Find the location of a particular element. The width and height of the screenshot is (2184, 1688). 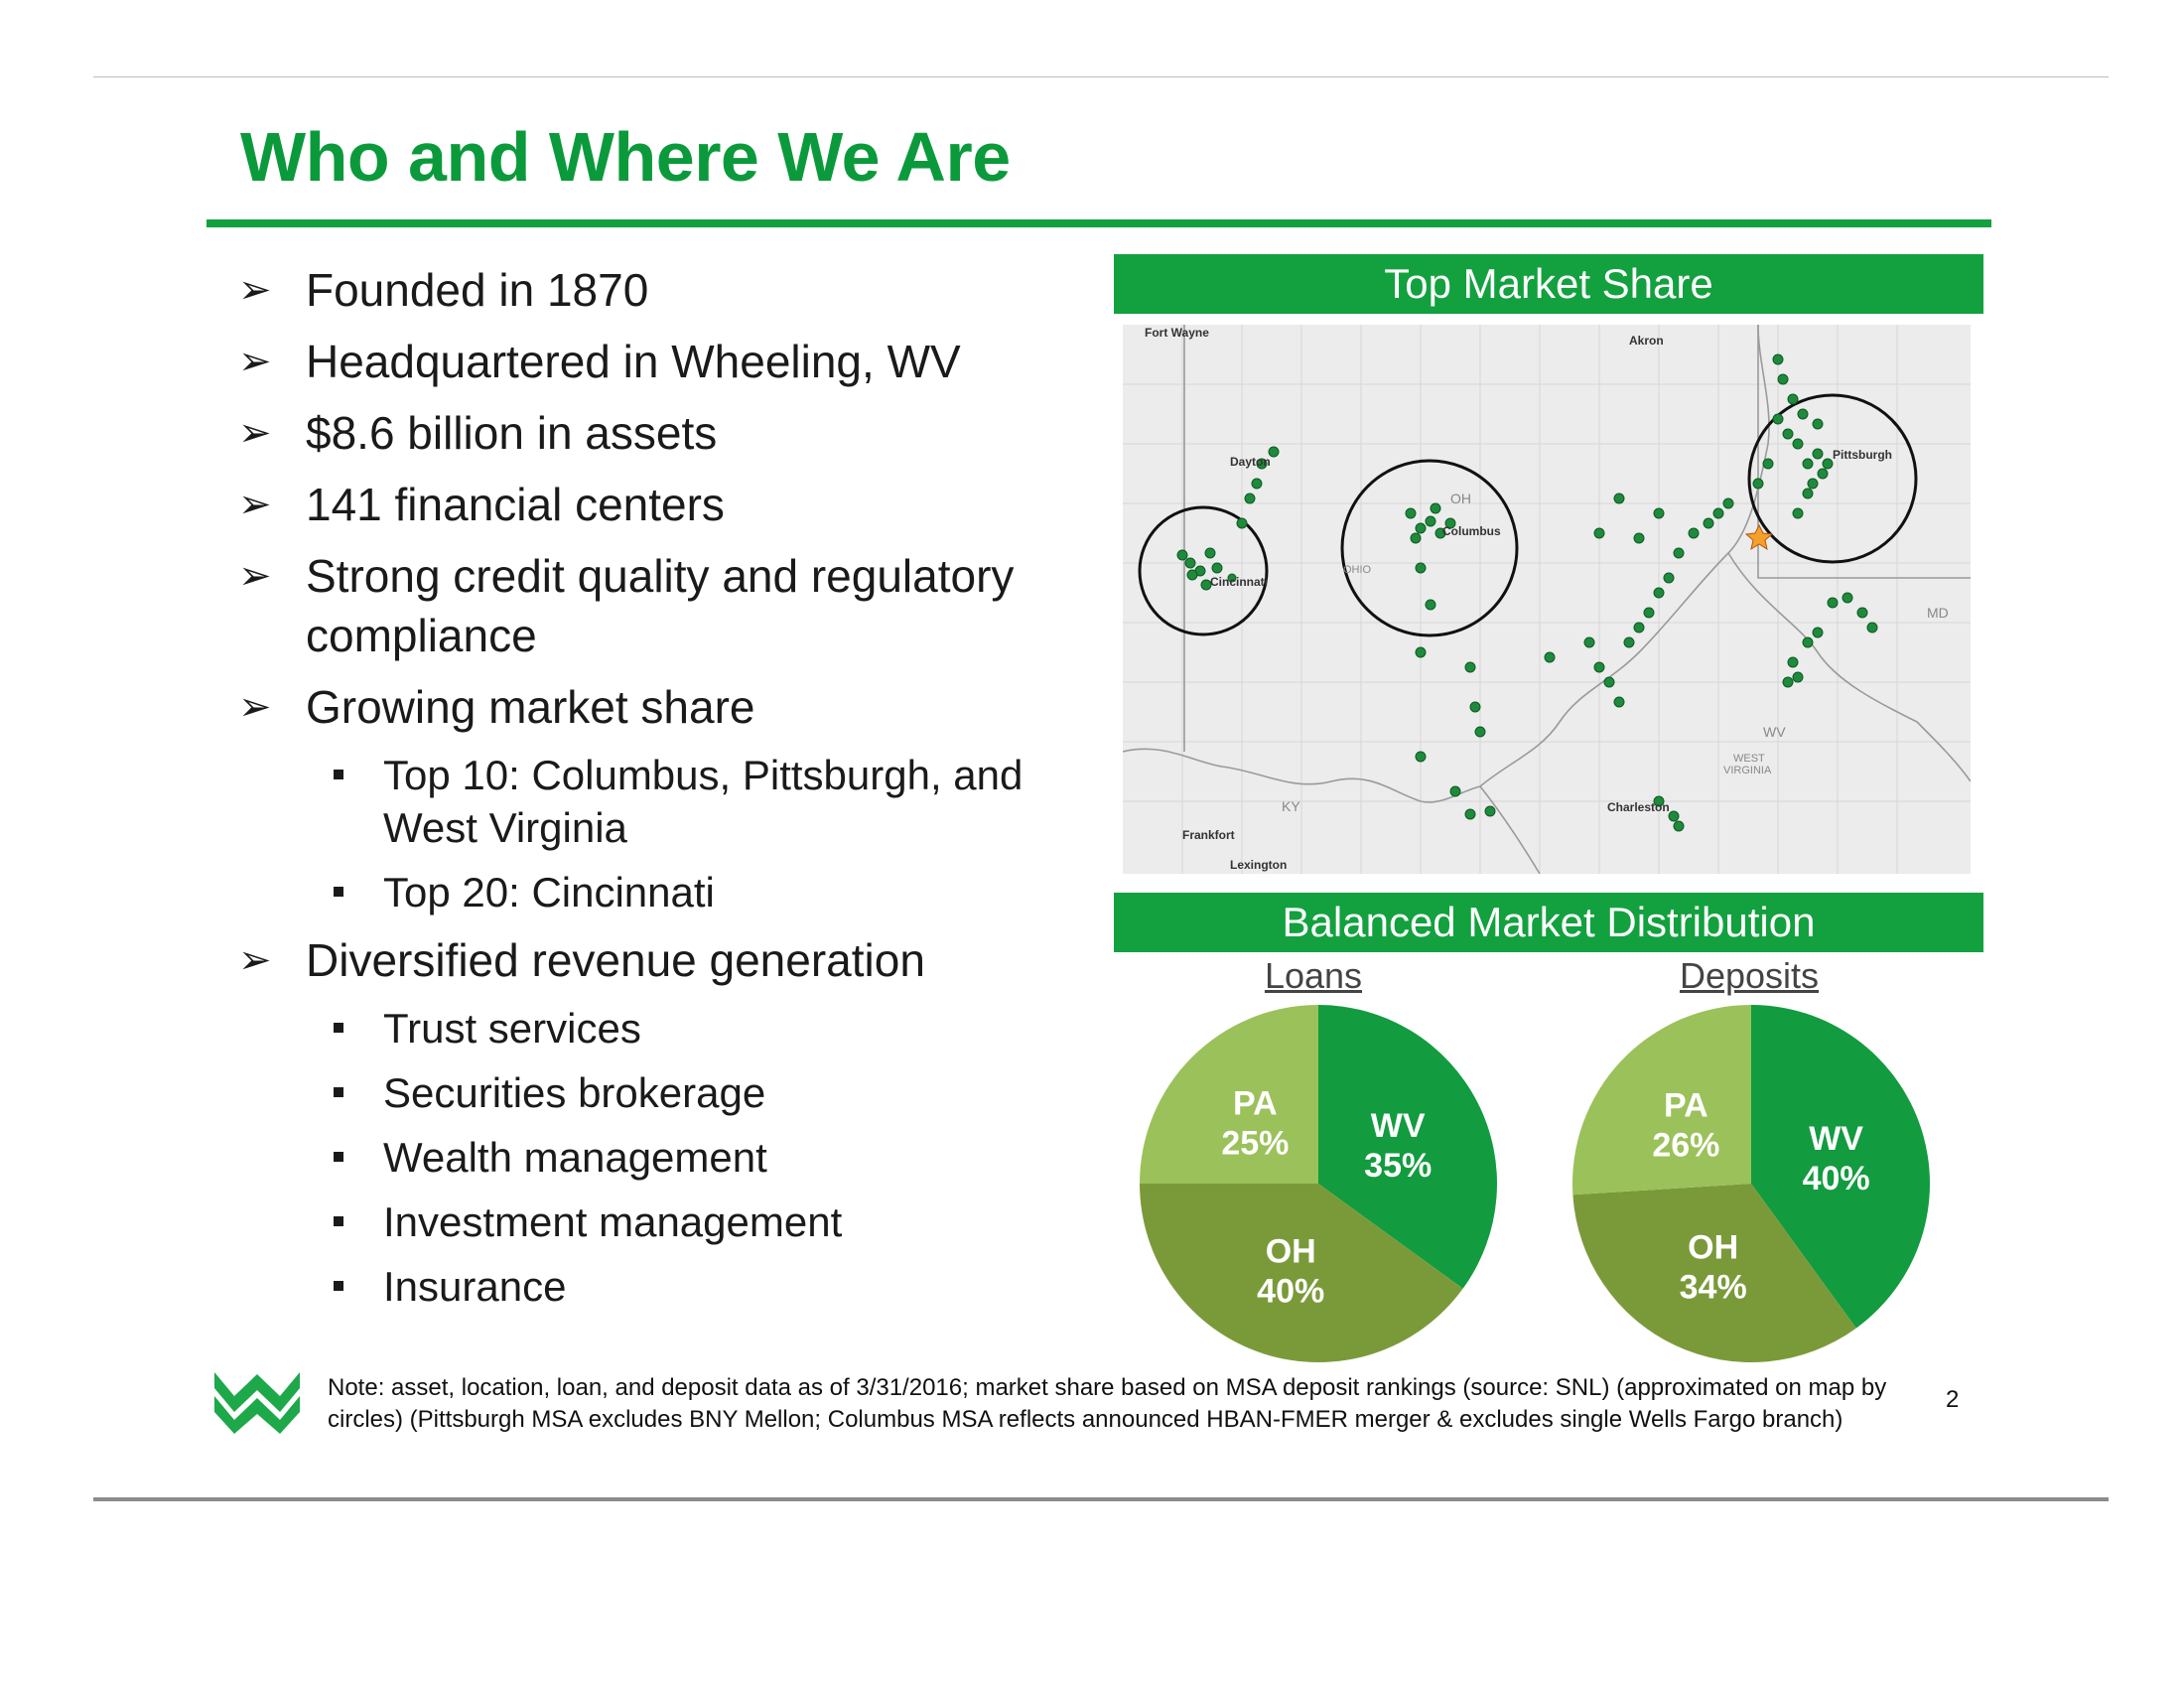

city-label: Cincinnati is located at coordinates (1239, 582).